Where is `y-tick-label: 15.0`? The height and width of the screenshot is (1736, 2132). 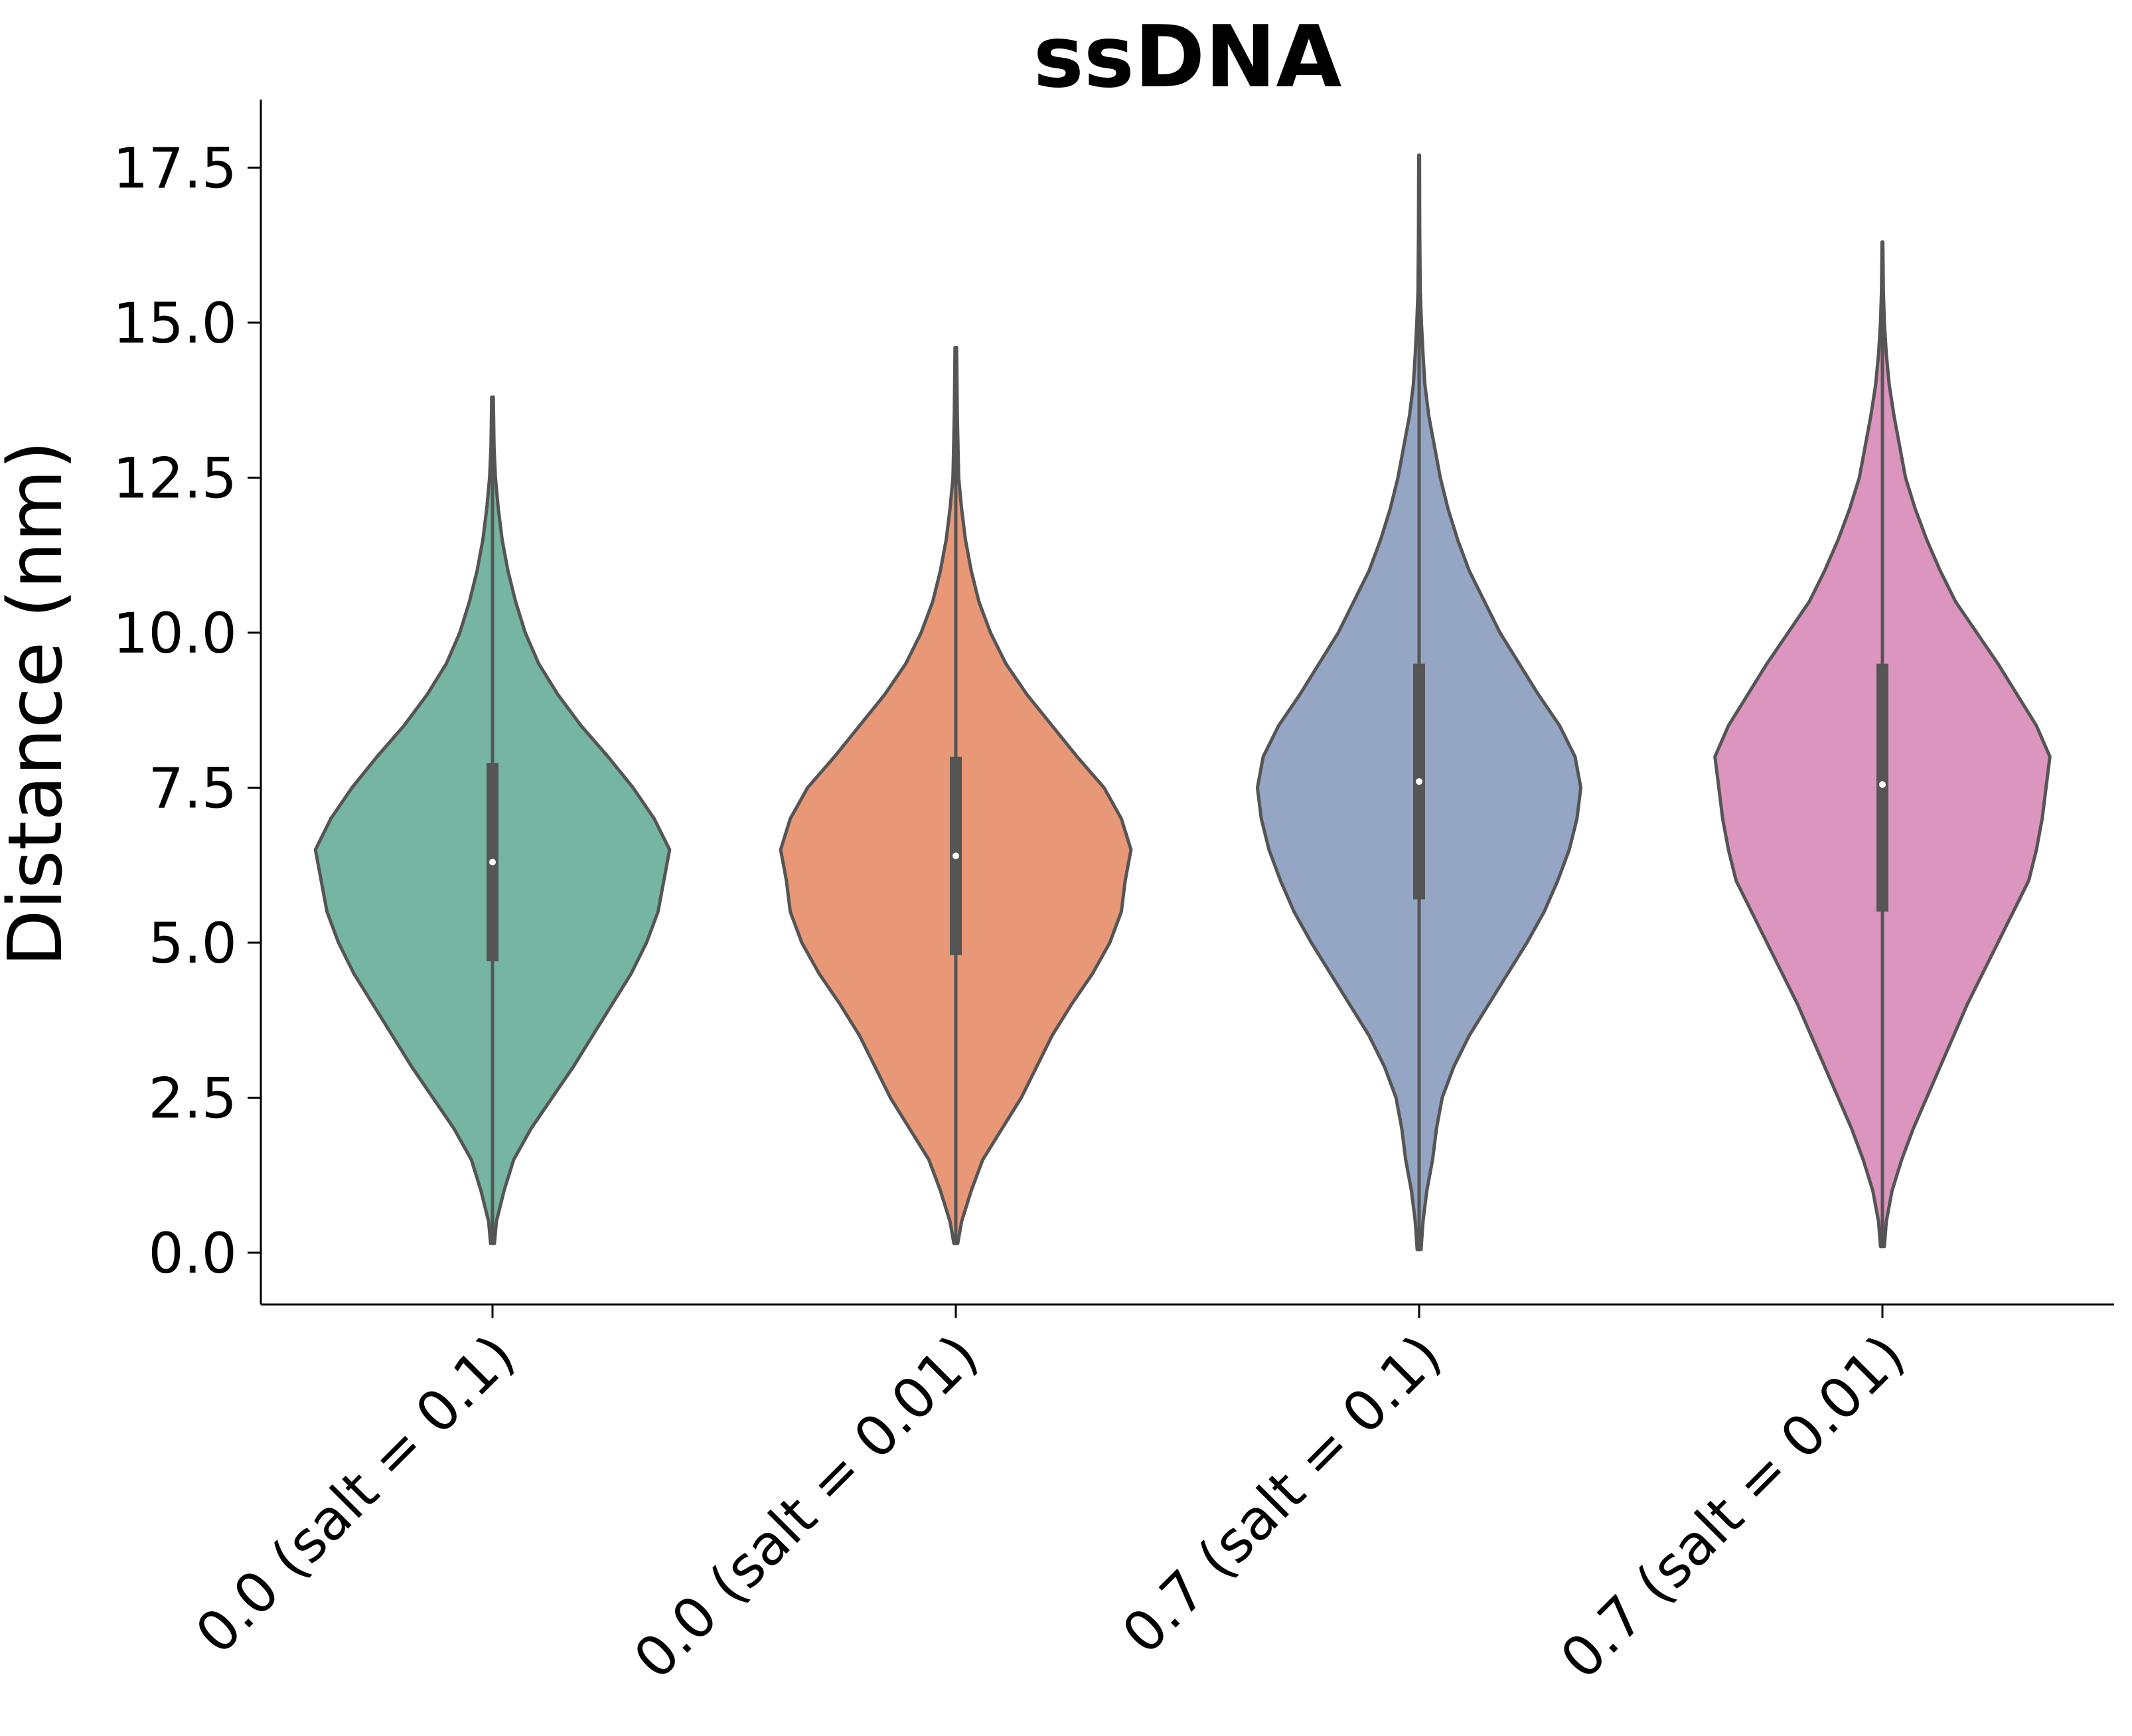
y-tick-label: 15.0 is located at coordinates (175, 324).